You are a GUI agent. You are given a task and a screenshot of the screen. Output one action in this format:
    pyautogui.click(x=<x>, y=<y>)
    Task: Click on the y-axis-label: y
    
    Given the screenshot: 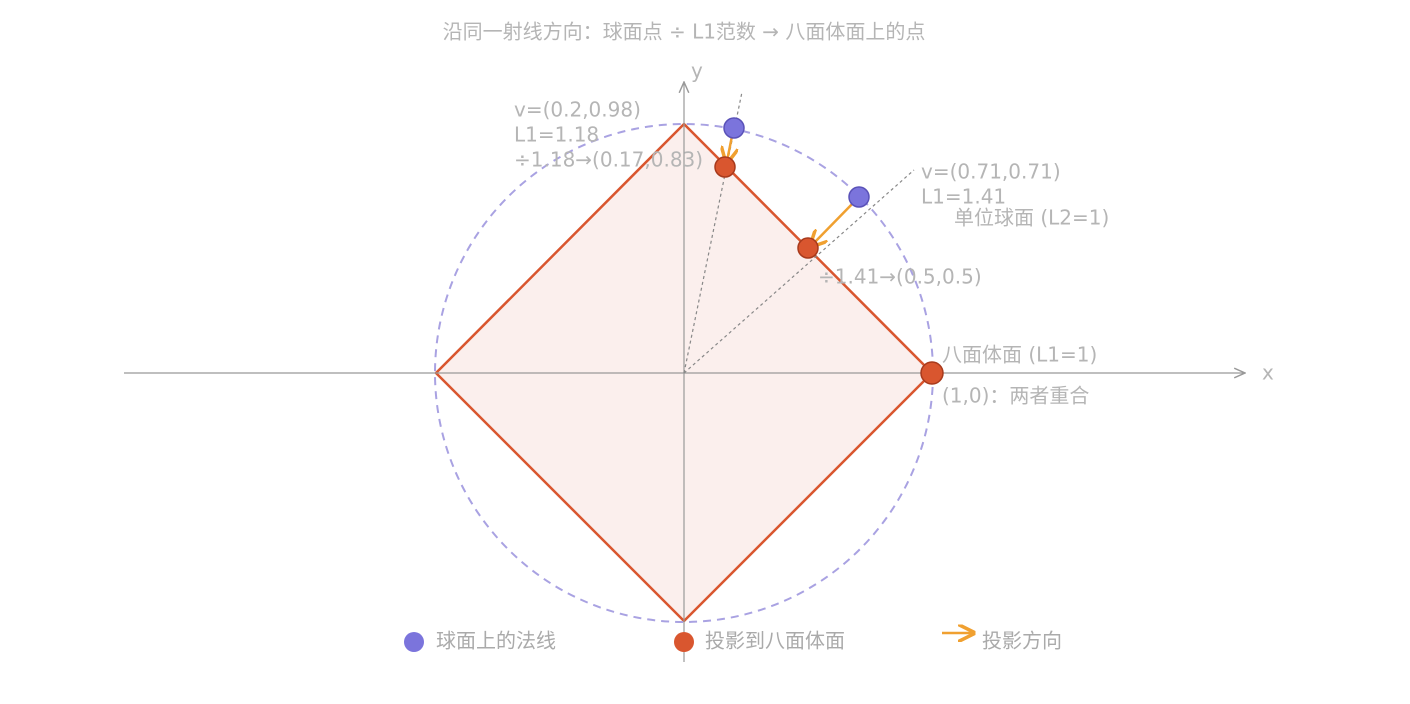 What is the action you would take?
    pyautogui.click(x=697, y=71)
    